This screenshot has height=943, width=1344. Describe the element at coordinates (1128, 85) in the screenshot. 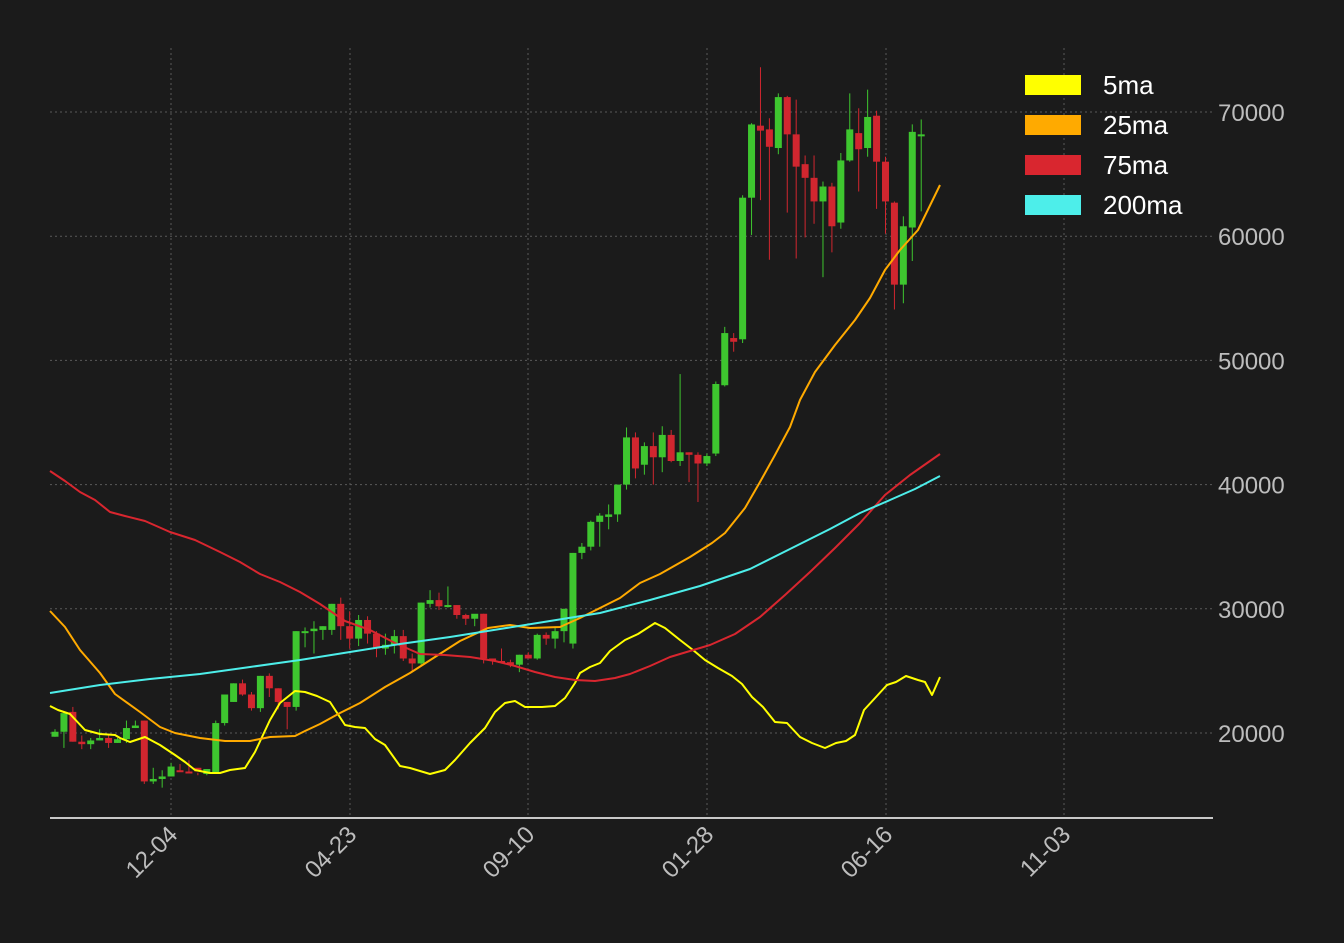

I see `legend-label-5ma: 5ma` at that location.